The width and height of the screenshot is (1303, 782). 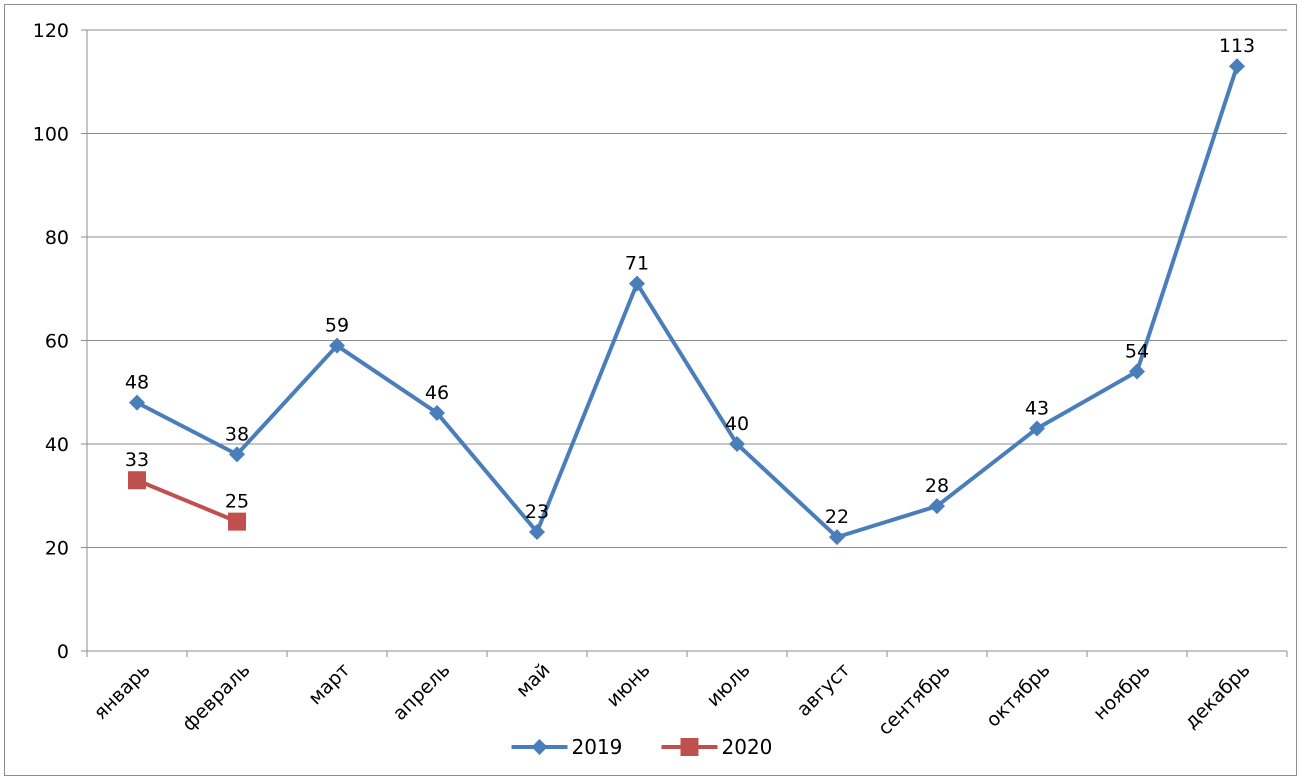 I want to click on legend-marker-2020, so click(x=690, y=747).